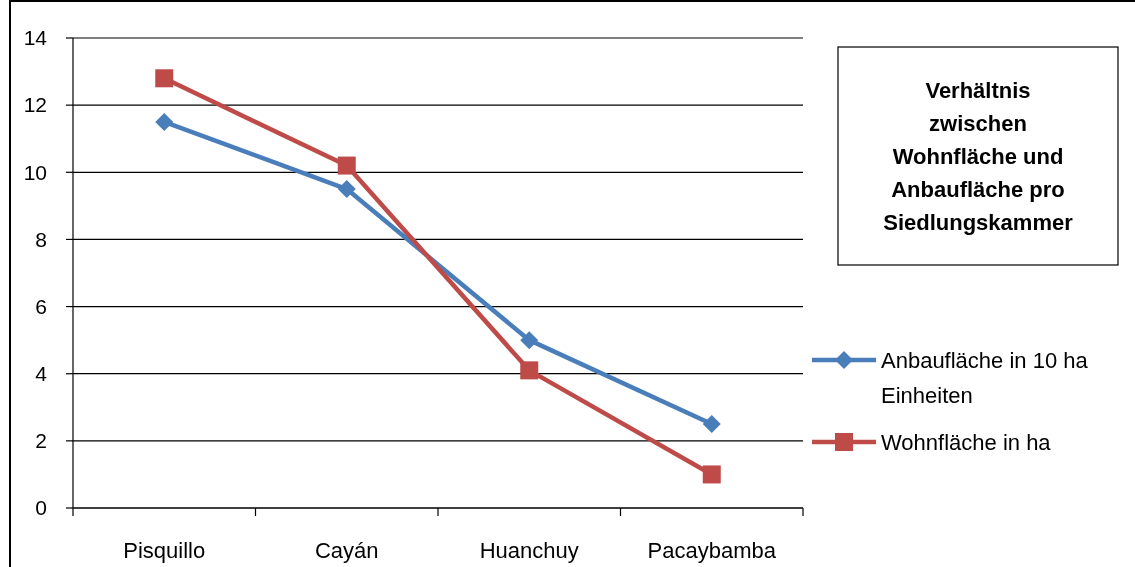  What do you see at coordinates (41, 239) in the screenshot?
I see `y-tick-label: 8` at bounding box center [41, 239].